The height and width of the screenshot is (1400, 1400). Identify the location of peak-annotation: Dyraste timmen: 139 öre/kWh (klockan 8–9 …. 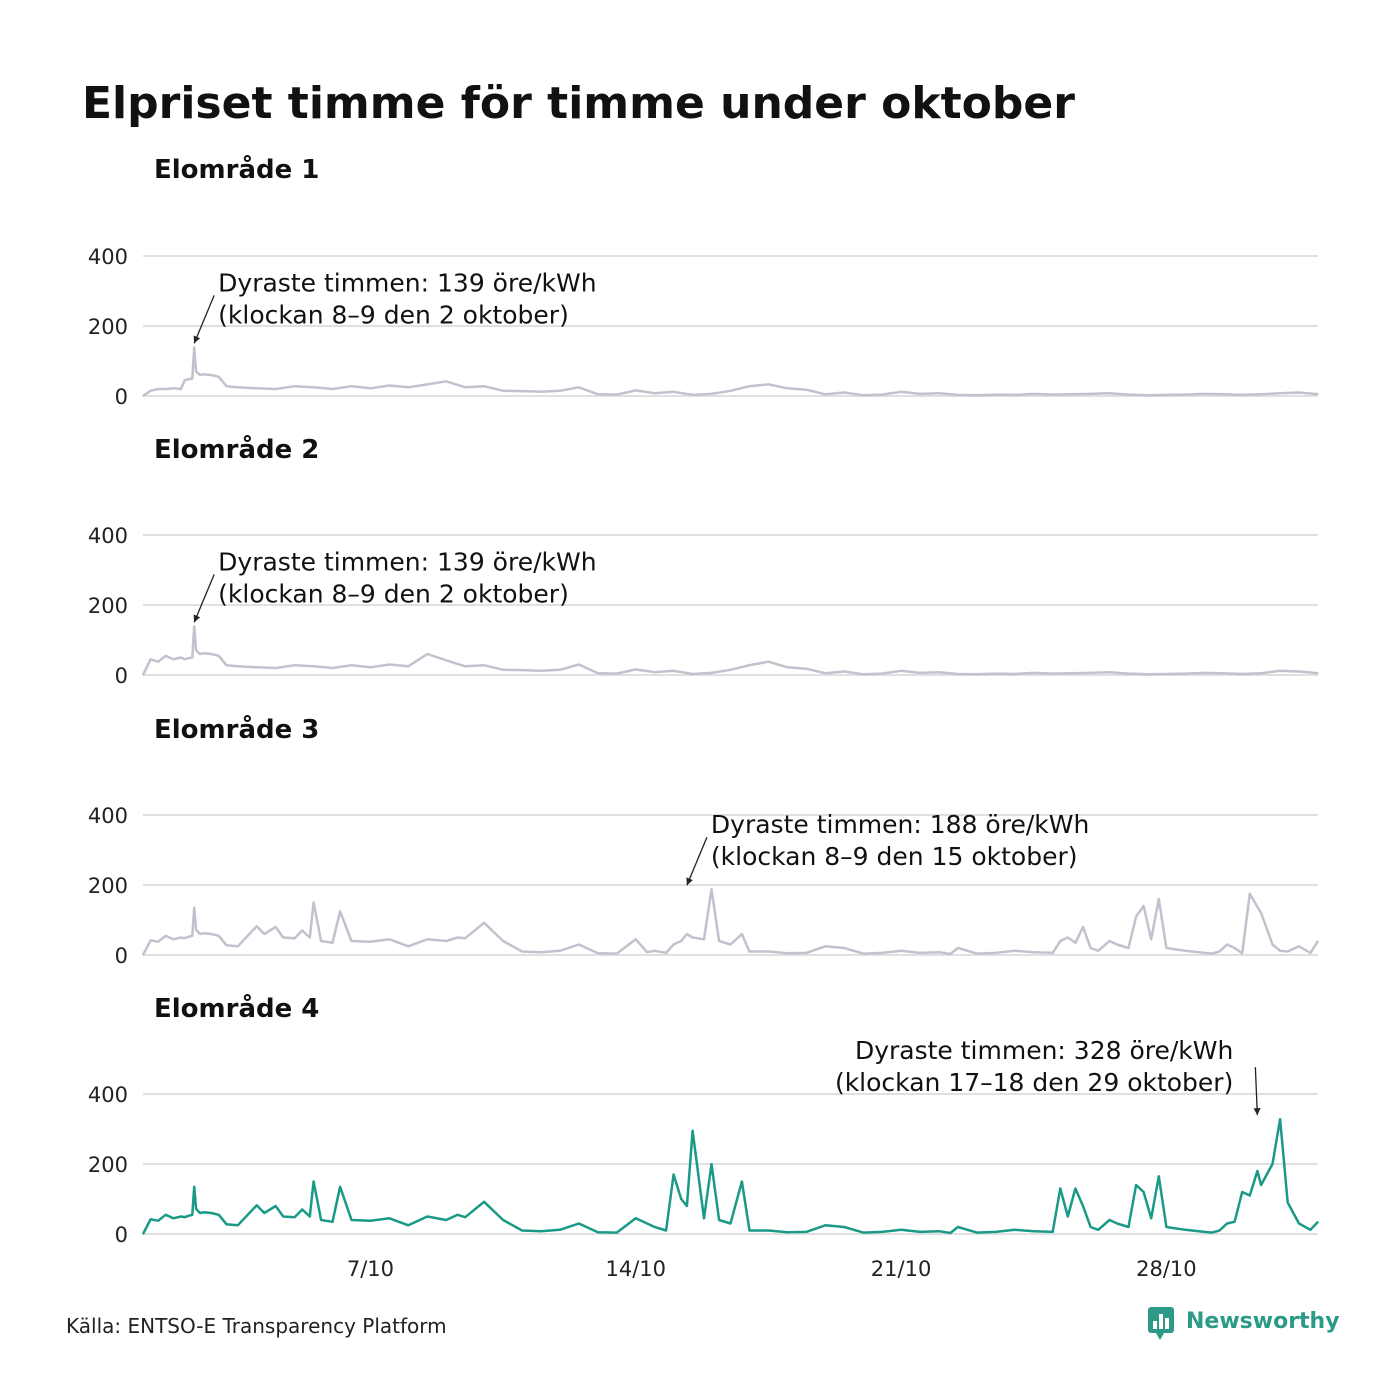
(395, 585).